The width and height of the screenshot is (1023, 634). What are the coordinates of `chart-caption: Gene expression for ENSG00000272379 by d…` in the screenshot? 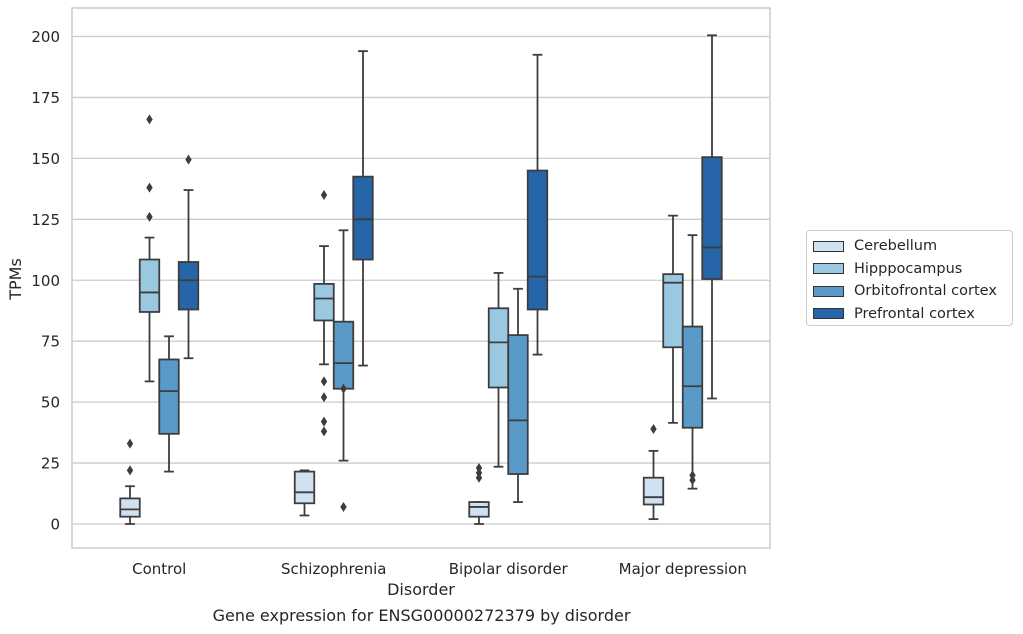 It's located at (421, 615).